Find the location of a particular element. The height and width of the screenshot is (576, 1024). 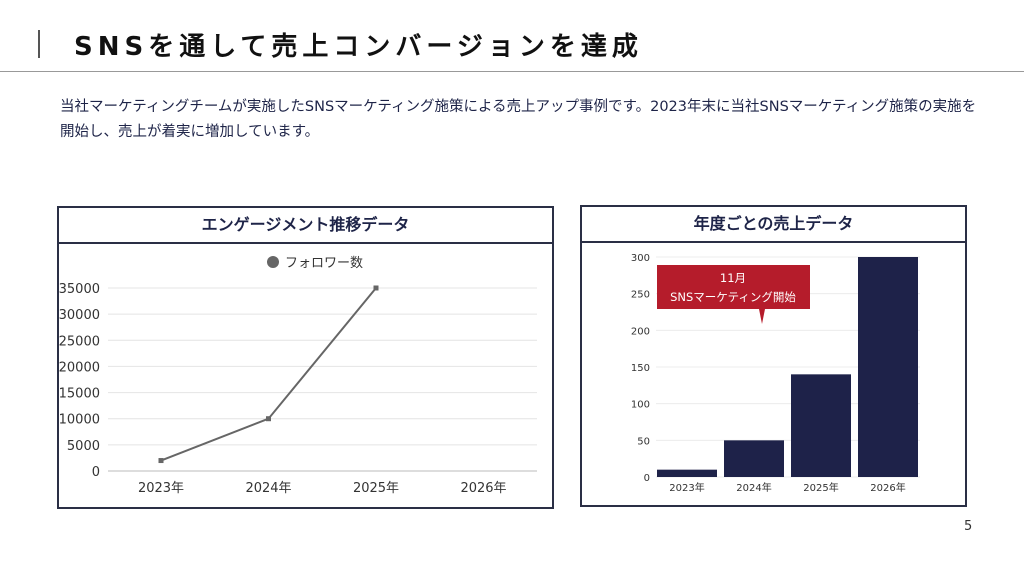

y-tick-label: 15000 is located at coordinates (79, 394).